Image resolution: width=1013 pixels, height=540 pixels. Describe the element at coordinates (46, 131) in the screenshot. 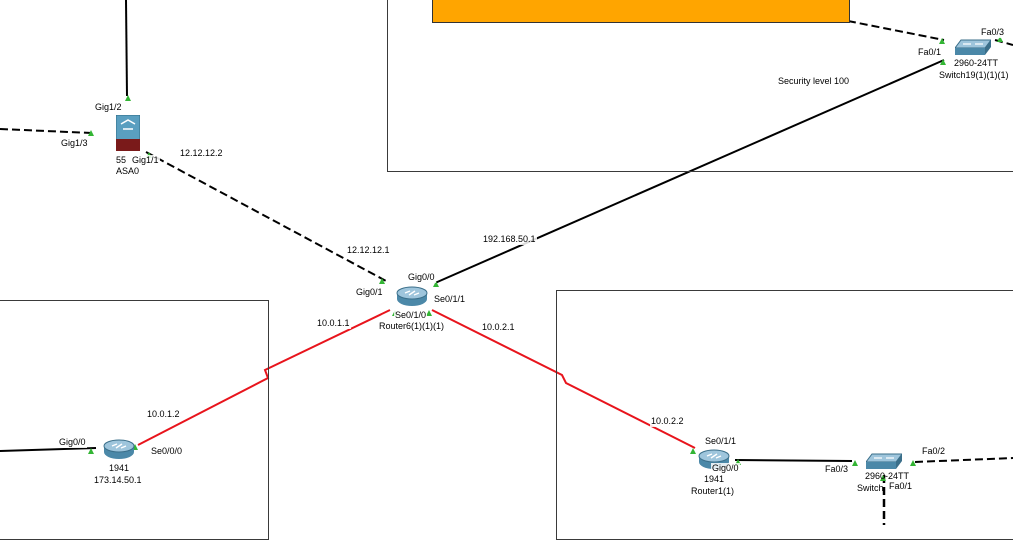

I see `link-asa-left` at that location.